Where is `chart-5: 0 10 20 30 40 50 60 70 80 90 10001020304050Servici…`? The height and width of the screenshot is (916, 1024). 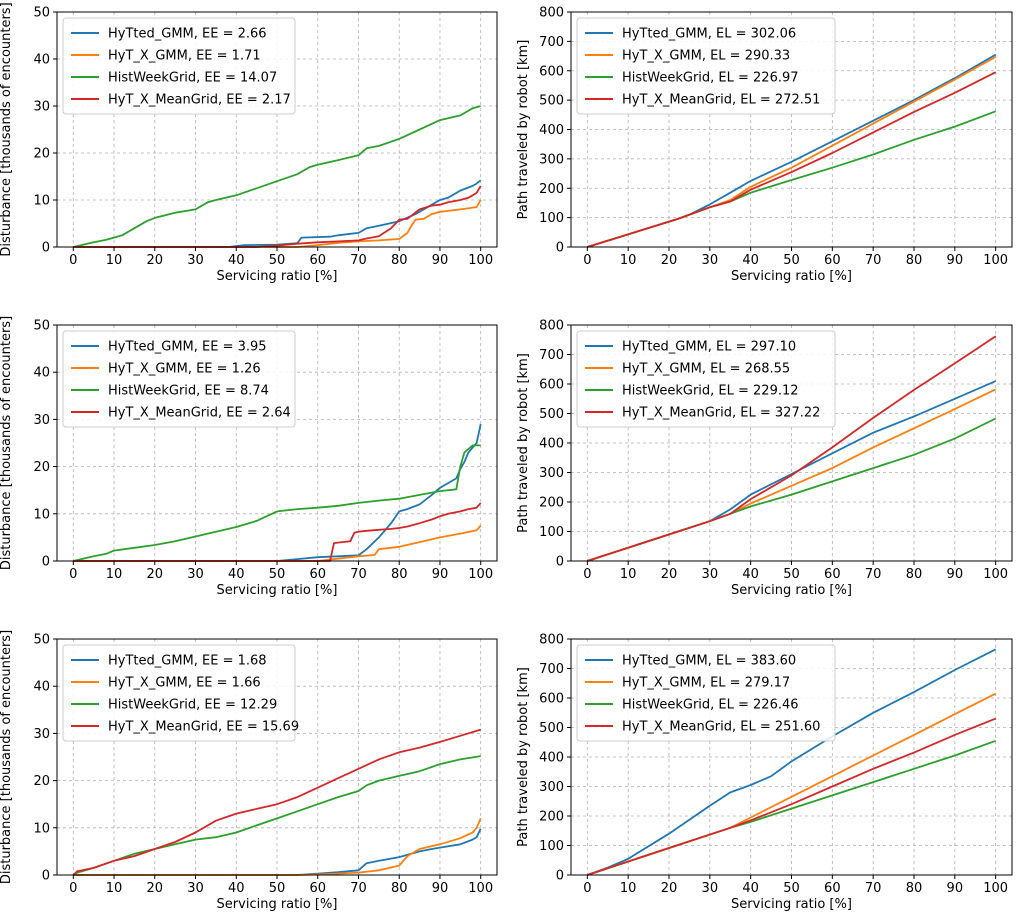 chart-5: 0 10 20 30 40 50 60 70 80 90 10001020304050Servici… is located at coordinates (249, 771).